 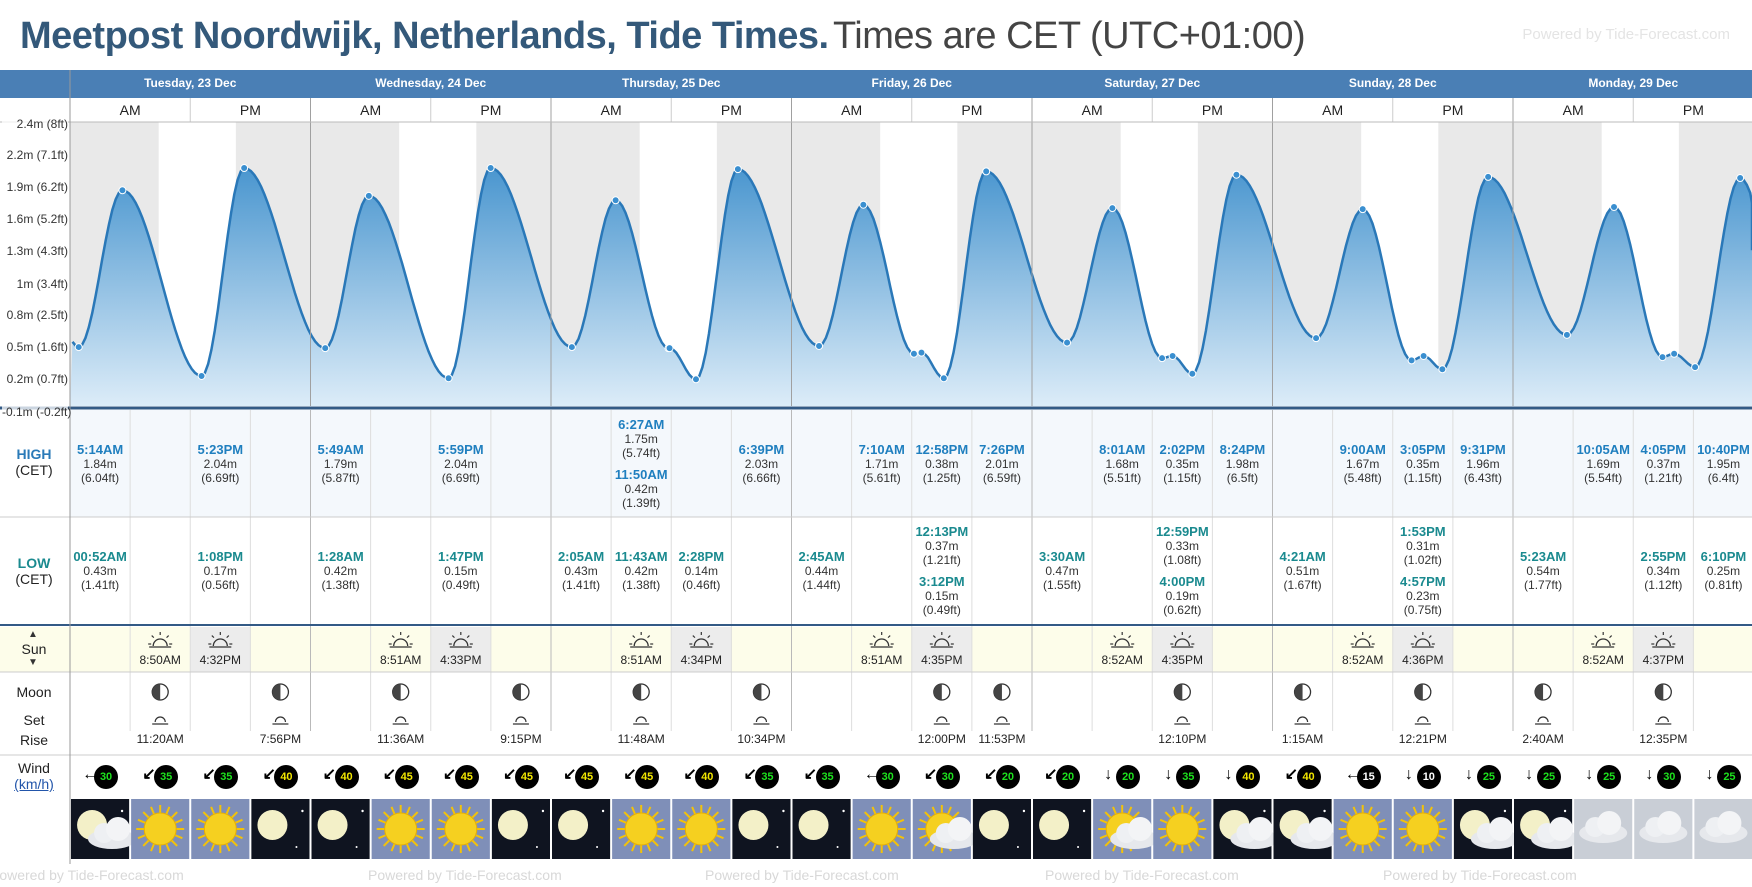 What do you see at coordinates (466, 777) in the screenshot?
I see `wind-speed-badge: 45` at bounding box center [466, 777].